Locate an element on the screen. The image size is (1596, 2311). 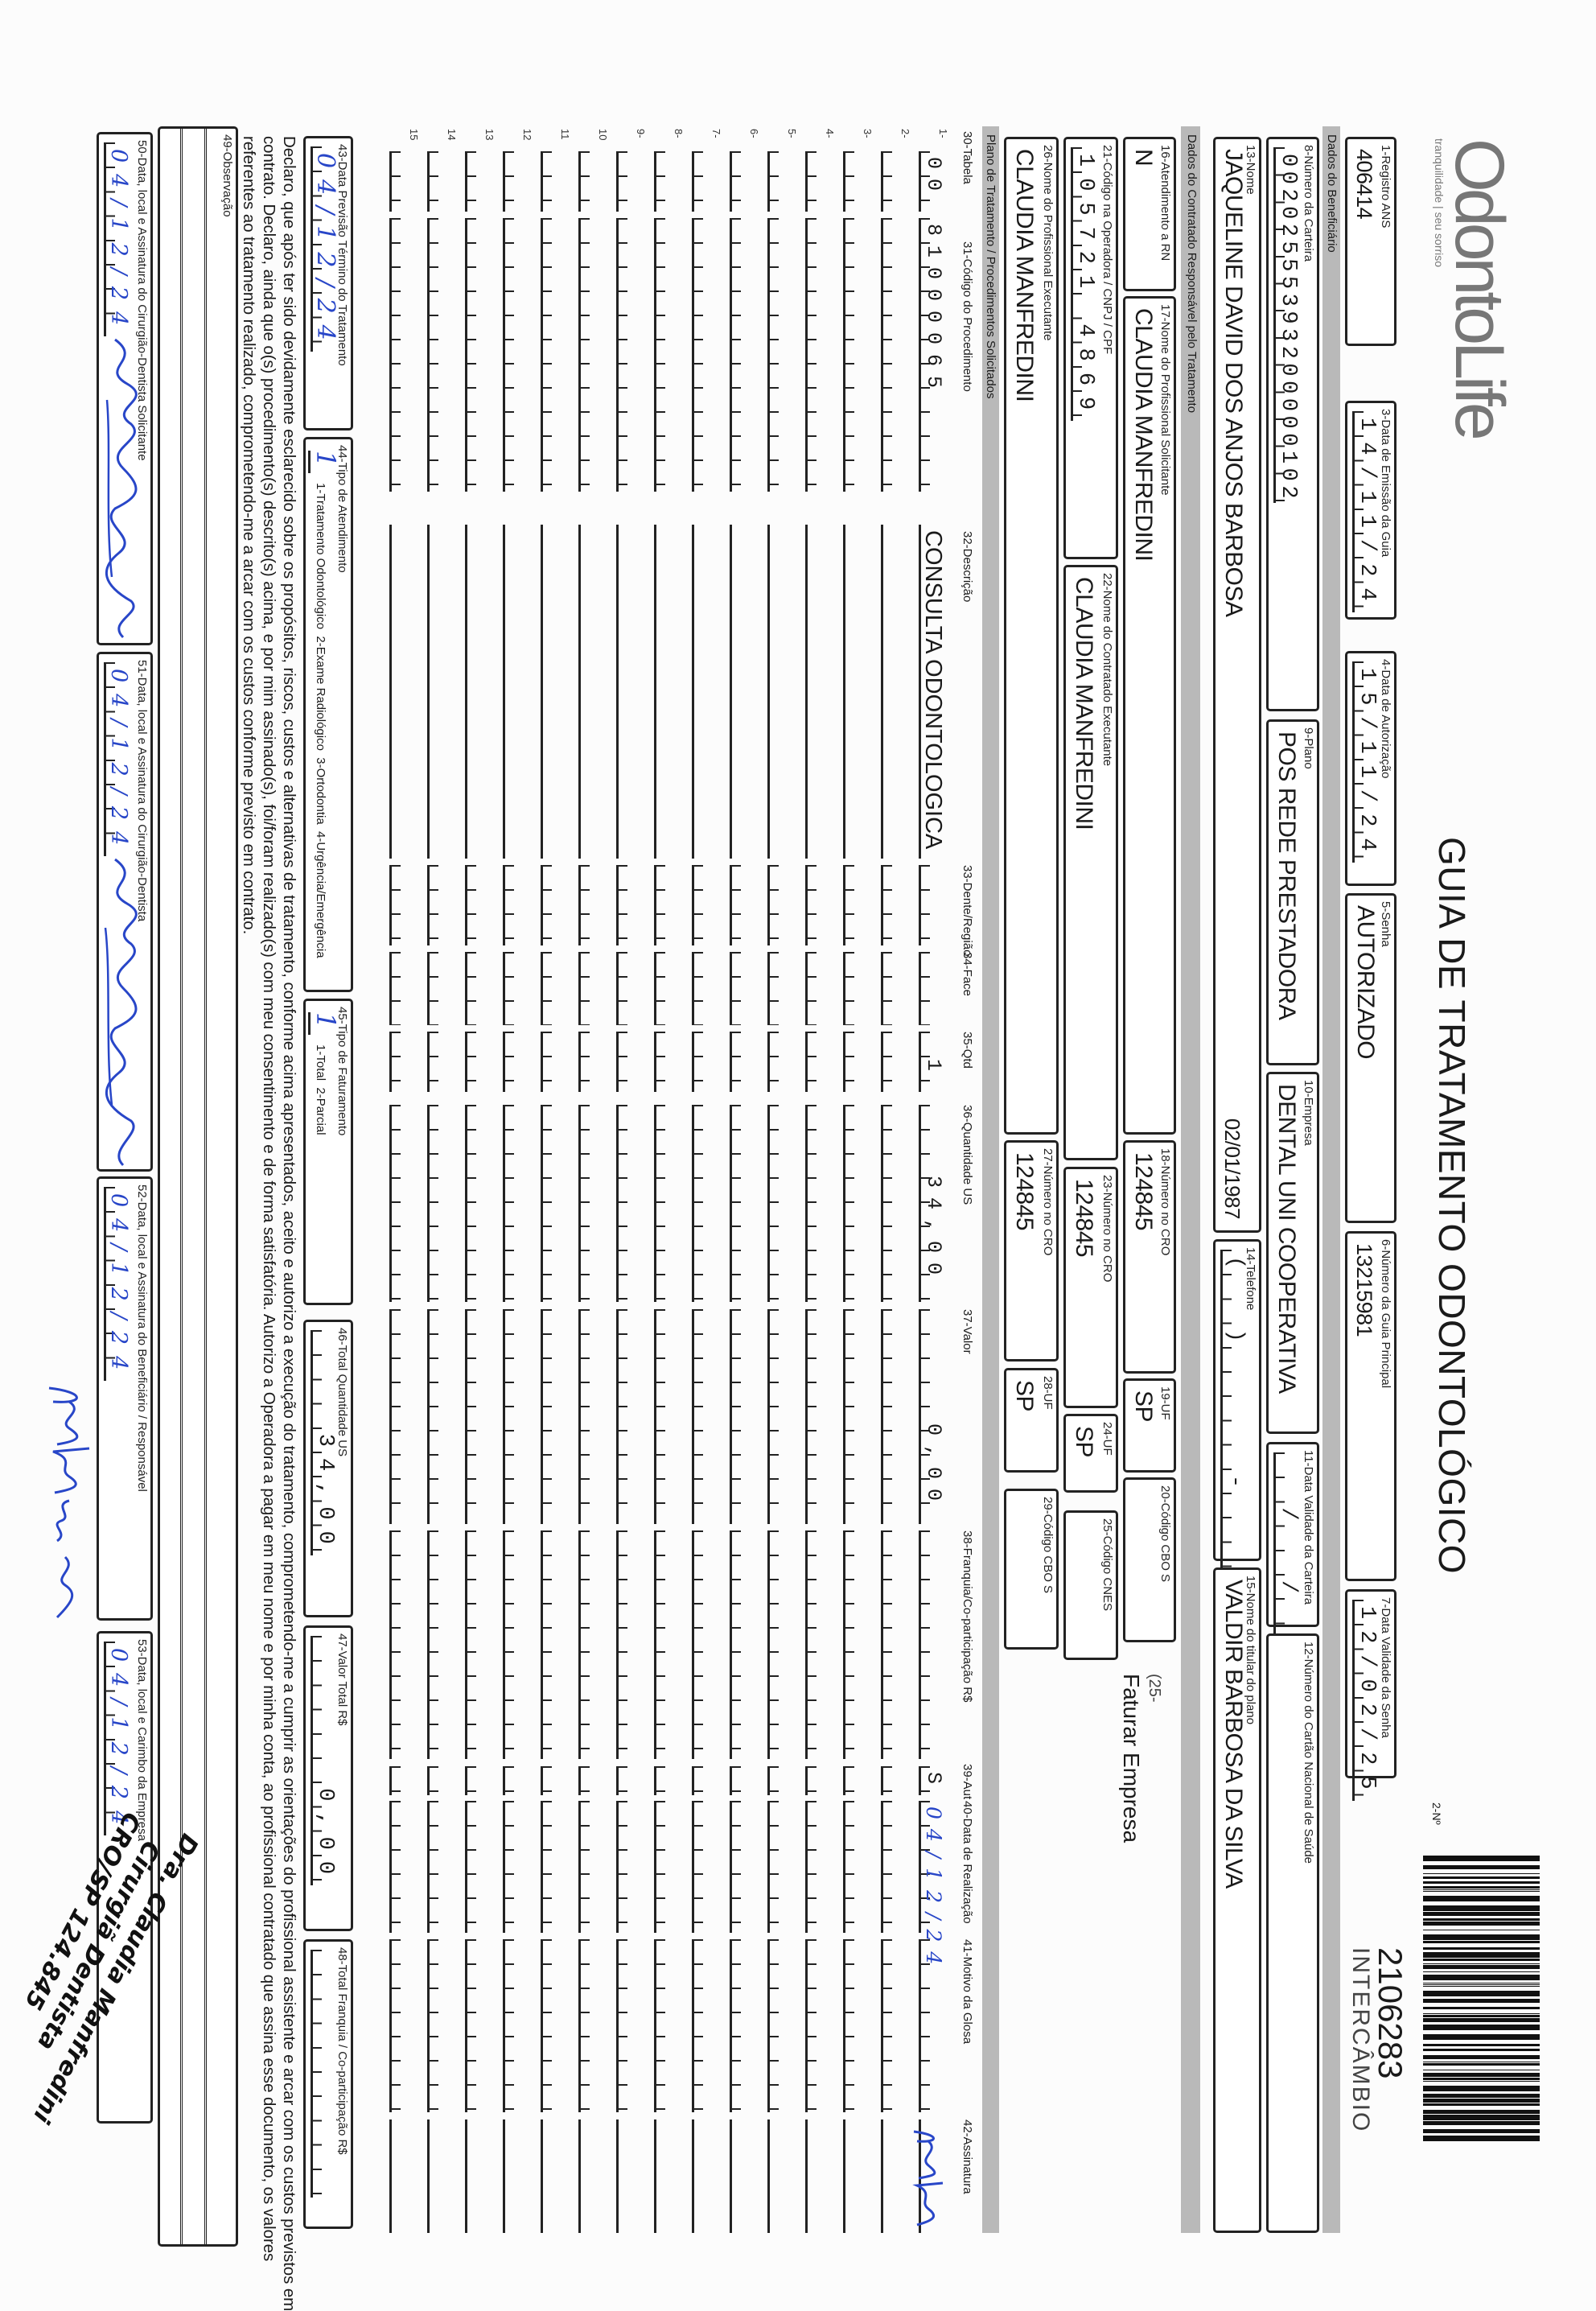
cell-codigo: 81000065 is located at coordinates (932, 355).